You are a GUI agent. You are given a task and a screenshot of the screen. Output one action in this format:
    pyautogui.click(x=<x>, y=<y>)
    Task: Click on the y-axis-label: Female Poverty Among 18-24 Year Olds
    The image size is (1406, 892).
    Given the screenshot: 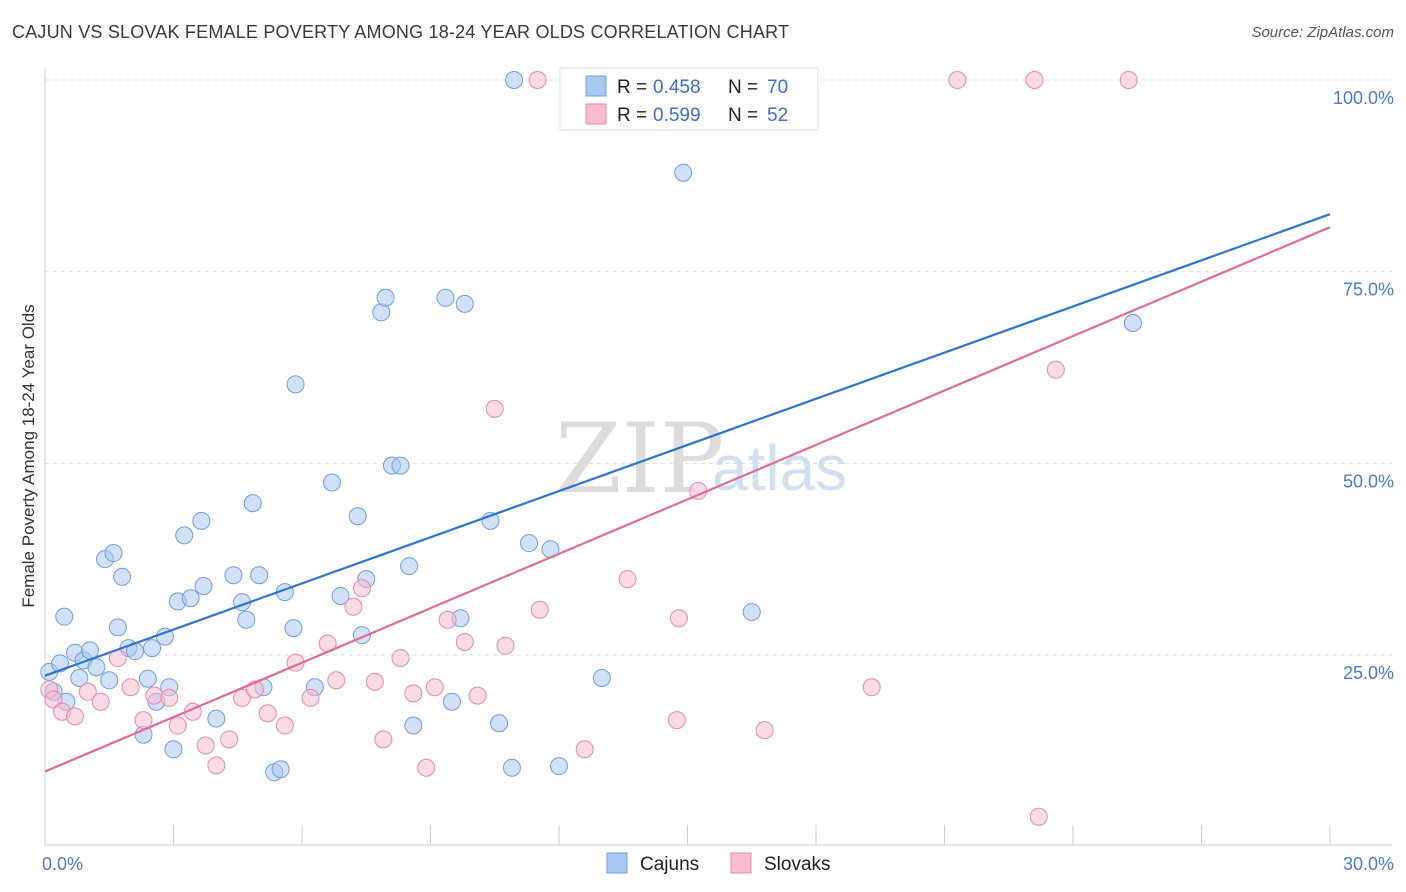 What is the action you would take?
    pyautogui.click(x=28, y=455)
    